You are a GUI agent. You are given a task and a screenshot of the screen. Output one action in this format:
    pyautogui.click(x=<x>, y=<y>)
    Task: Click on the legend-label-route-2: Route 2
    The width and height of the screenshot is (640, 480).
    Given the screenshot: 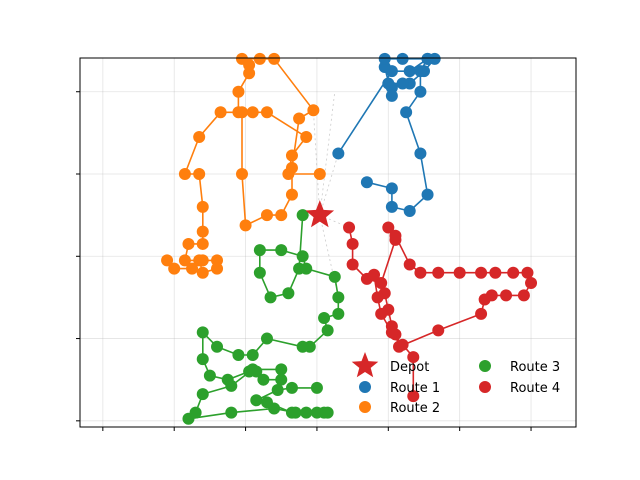 What is the action you would take?
    pyautogui.click(x=415, y=408)
    